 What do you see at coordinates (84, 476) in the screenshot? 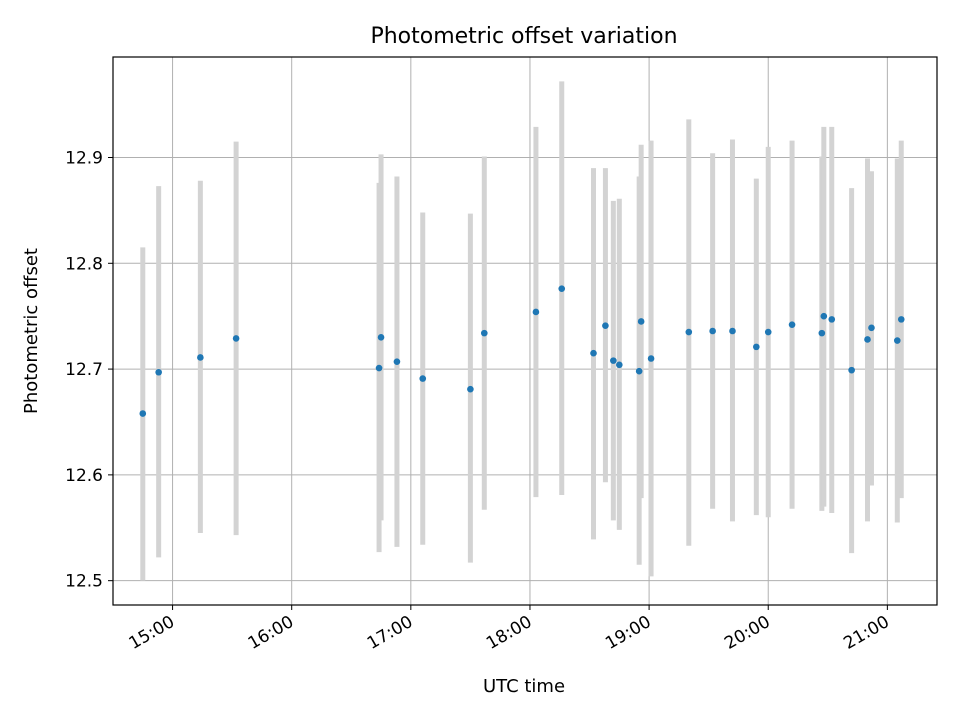
I see `y-tick-label: 12.6` at bounding box center [84, 476].